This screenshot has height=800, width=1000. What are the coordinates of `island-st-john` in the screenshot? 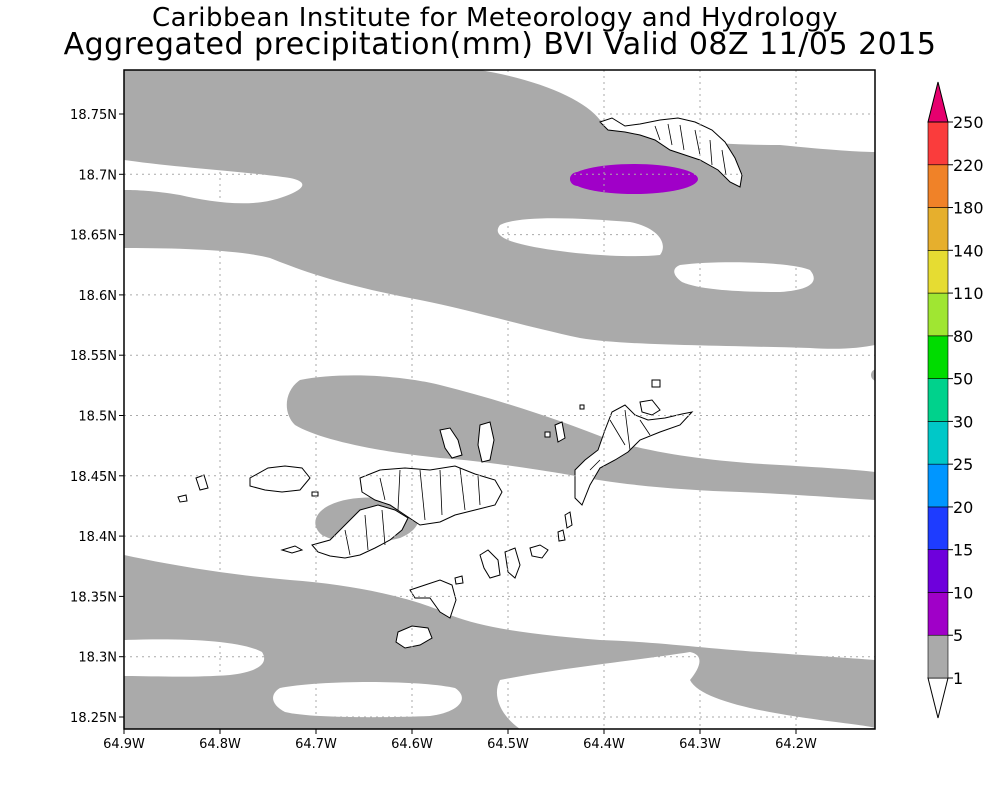 It's located at (360, 531).